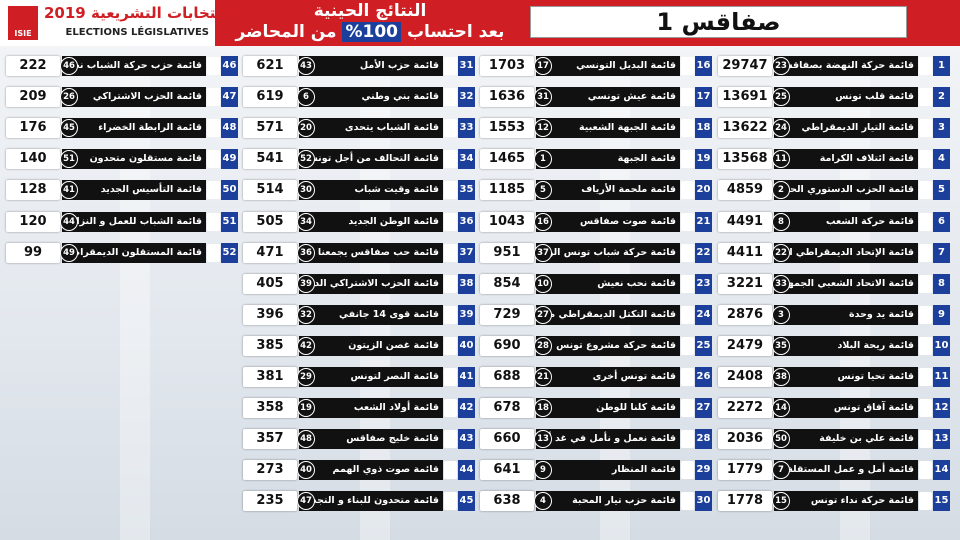 The image size is (960, 540). I want to click on ballot-number: 4, so click(543, 501).